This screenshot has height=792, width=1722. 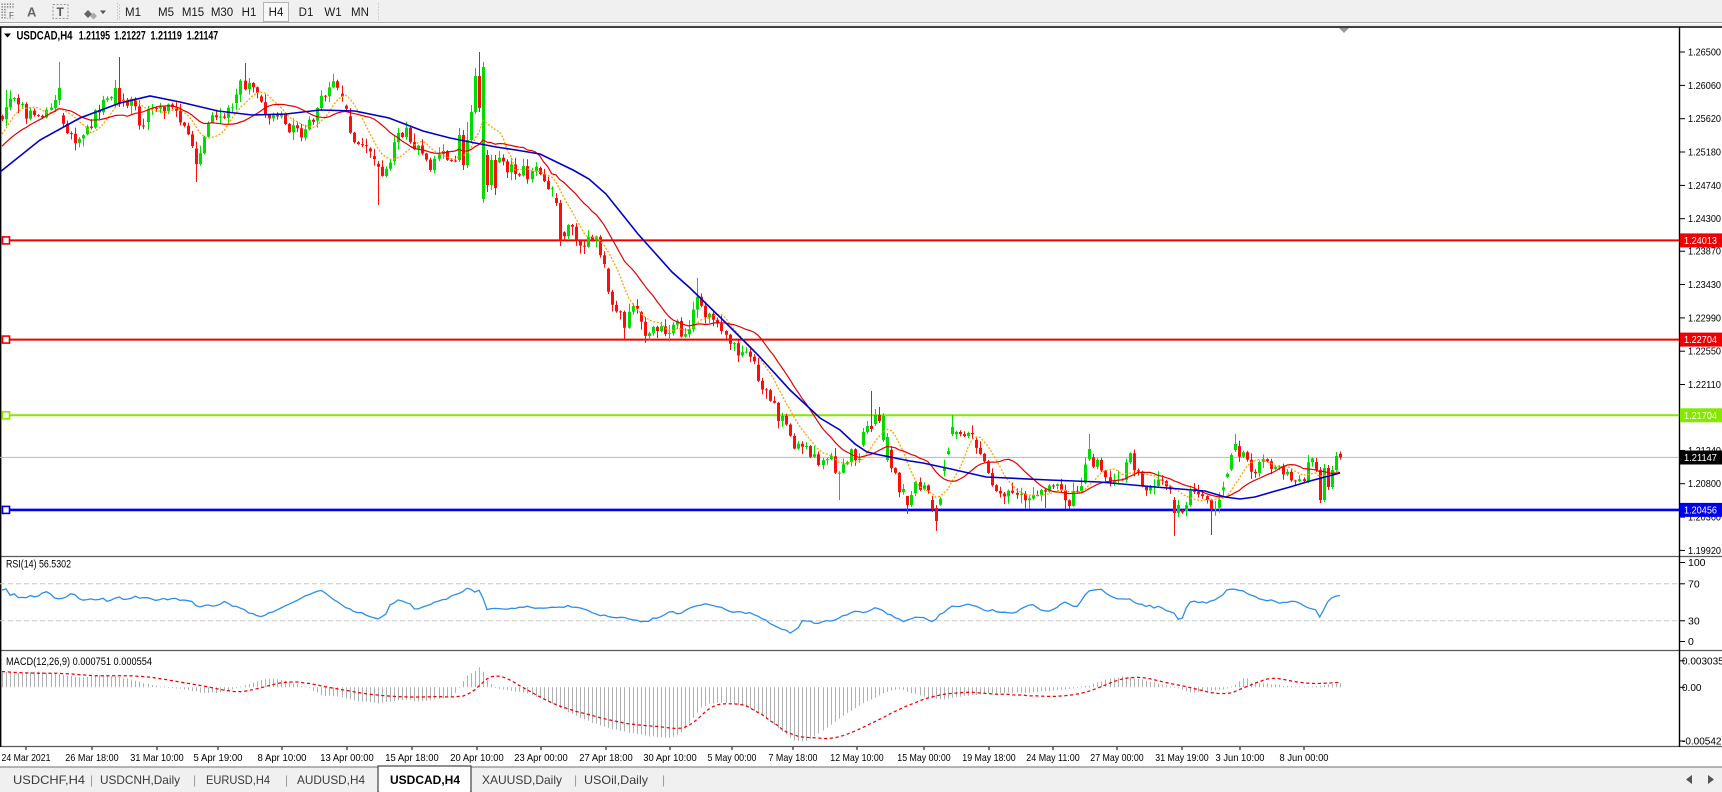 I want to click on svg-text: 3 Jun 10:00, so click(x=1240, y=758).